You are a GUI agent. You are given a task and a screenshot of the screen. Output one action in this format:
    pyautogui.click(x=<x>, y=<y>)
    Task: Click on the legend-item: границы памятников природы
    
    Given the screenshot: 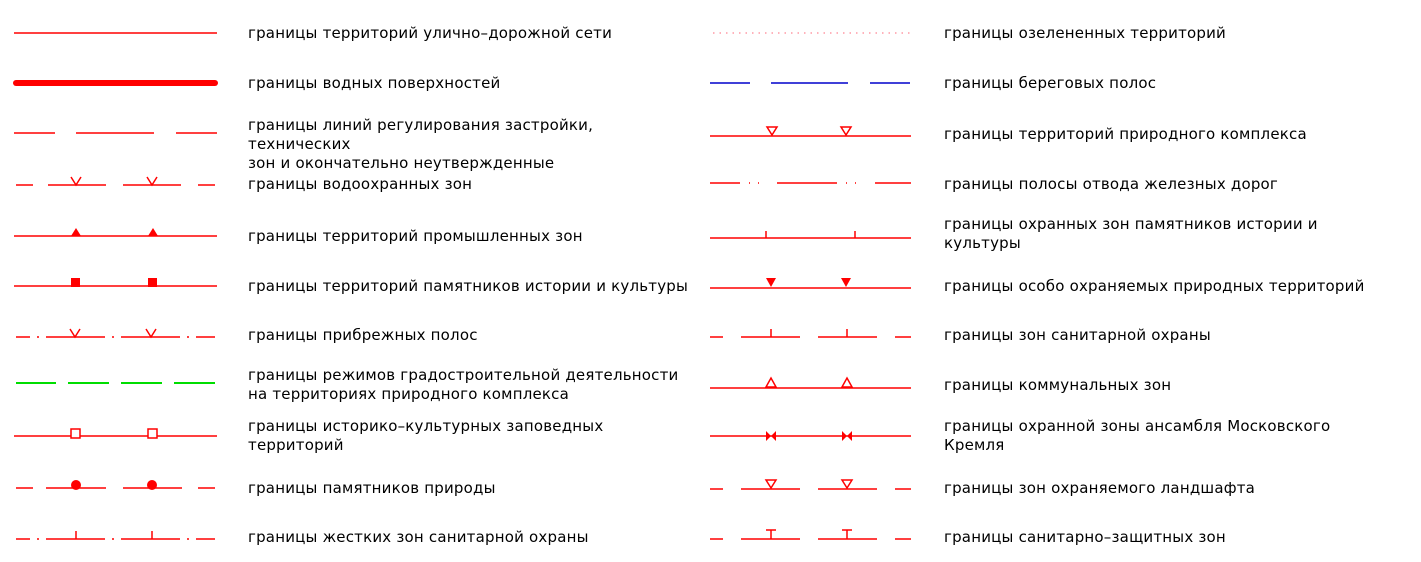 What is the action you would take?
    pyautogui.click(x=350, y=487)
    